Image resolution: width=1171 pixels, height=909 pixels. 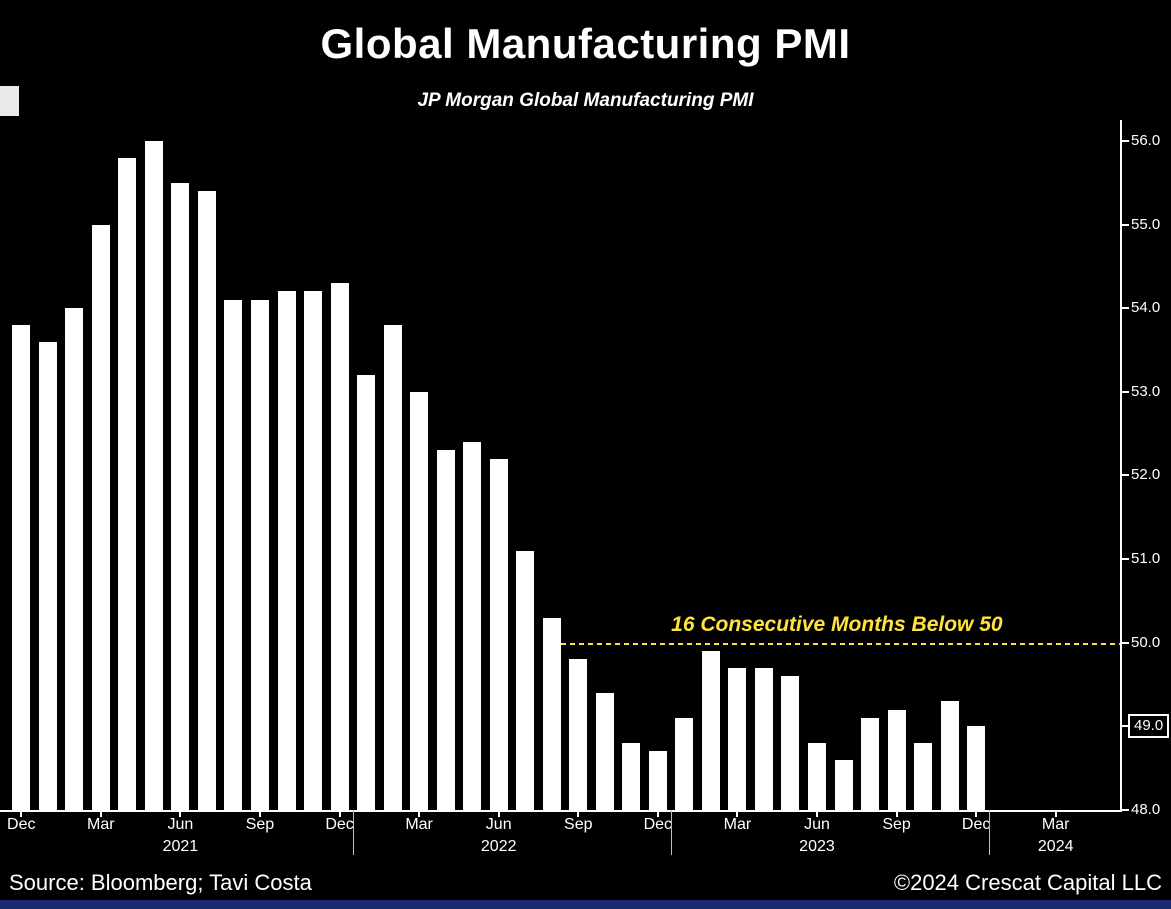 What do you see at coordinates (472, 626) in the screenshot?
I see `bar-may-2022` at bounding box center [472, 626].